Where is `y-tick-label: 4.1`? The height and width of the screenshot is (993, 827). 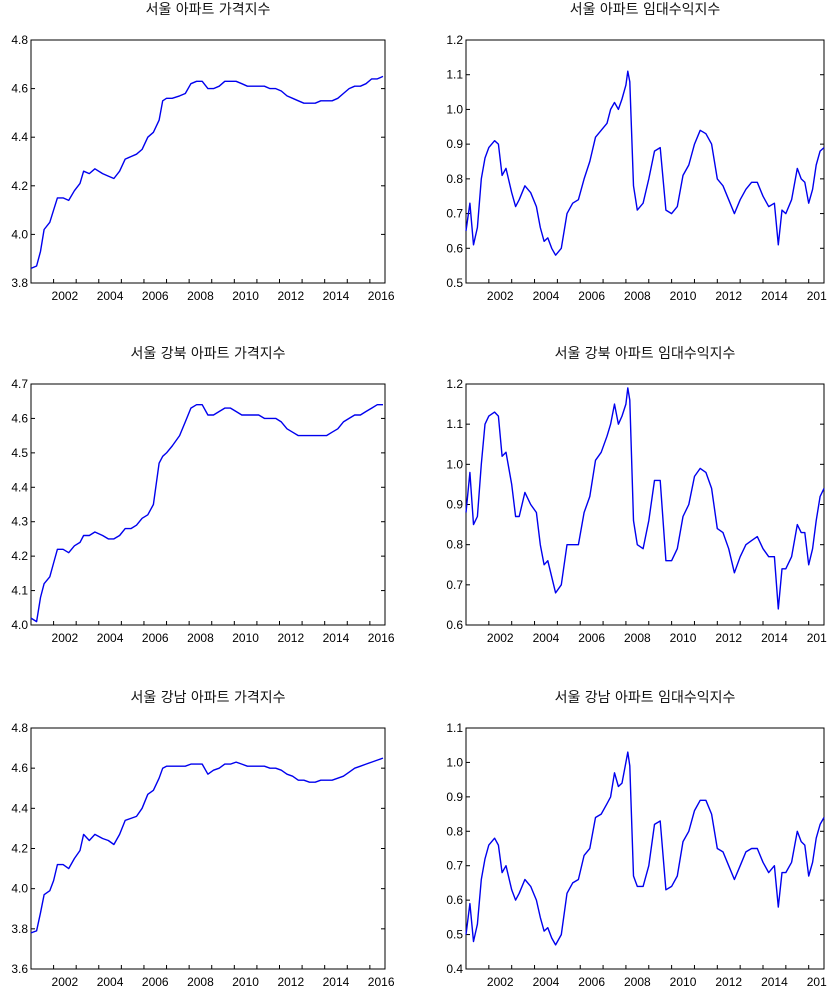
y-tick-label: 4.1 is located at coordinates (19, 591).